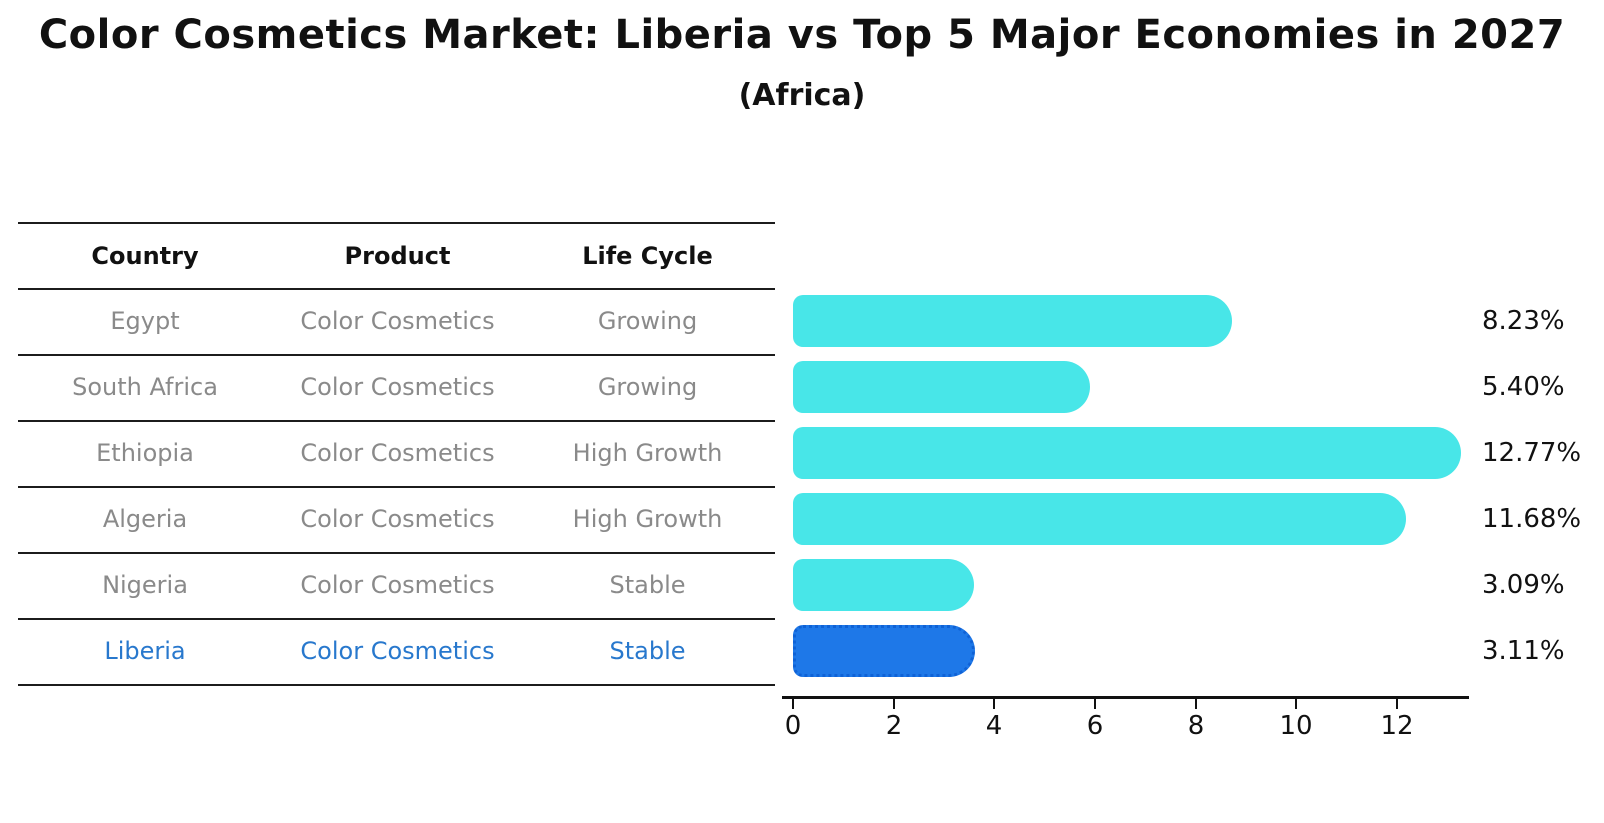  I want to click on cell-country: Nigeria, so click(145, 585).